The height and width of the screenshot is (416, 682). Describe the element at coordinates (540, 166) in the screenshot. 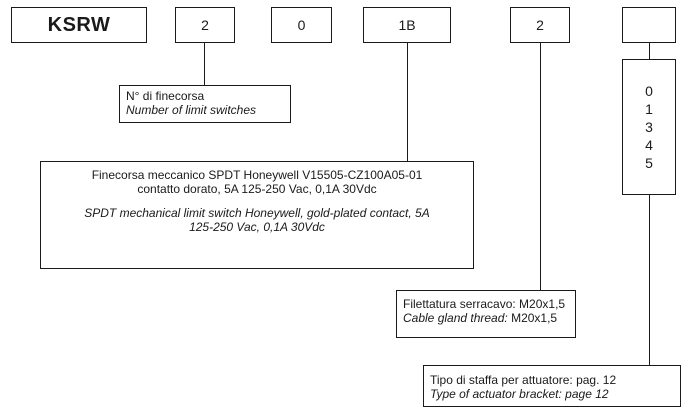

I see `connector-cable-gland` at that location.